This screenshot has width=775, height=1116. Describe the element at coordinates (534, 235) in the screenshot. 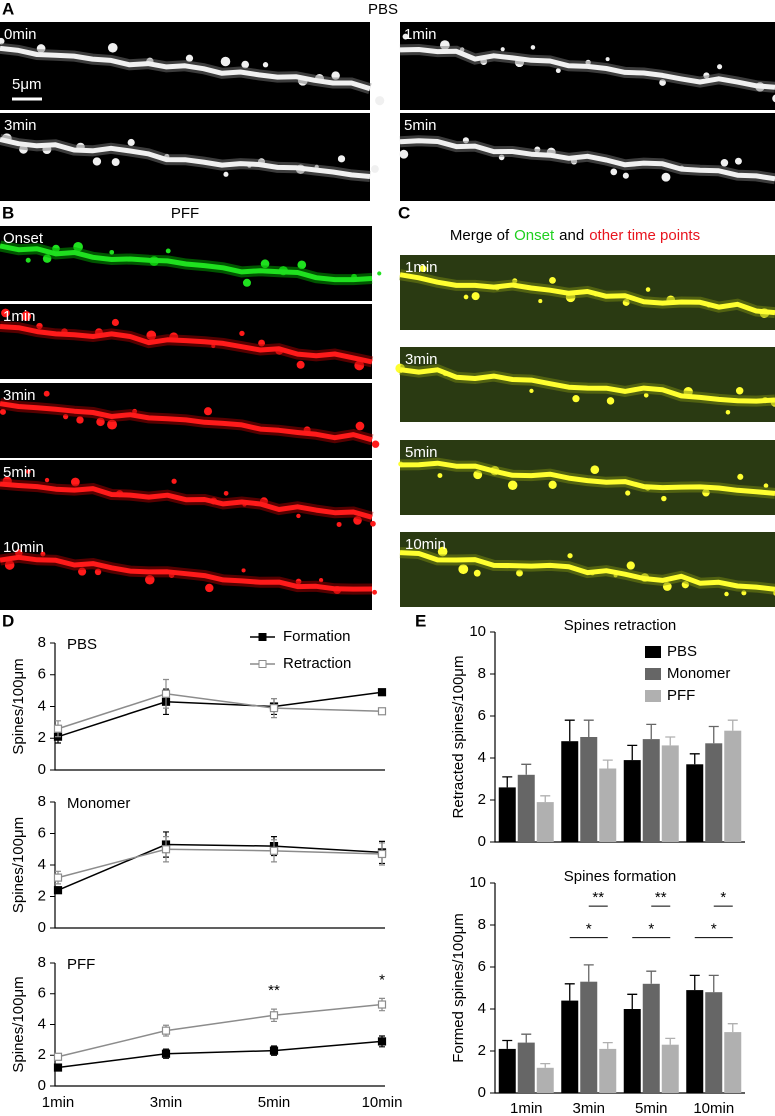

I see `title-part: Onset` at that location.